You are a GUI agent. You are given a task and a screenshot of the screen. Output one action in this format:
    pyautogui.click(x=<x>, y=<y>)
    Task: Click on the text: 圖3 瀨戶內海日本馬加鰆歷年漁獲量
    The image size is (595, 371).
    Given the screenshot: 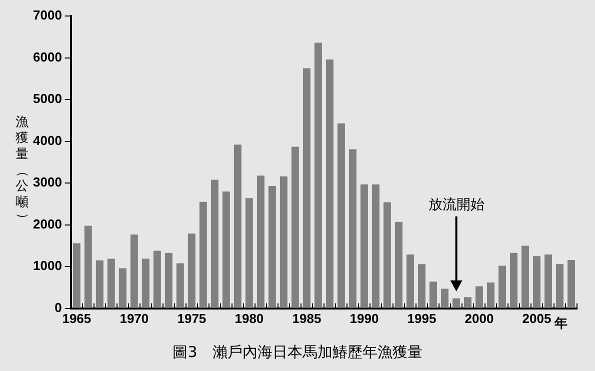 What is the action you would take?
    pyautogui.click(x=298, y=352)
    